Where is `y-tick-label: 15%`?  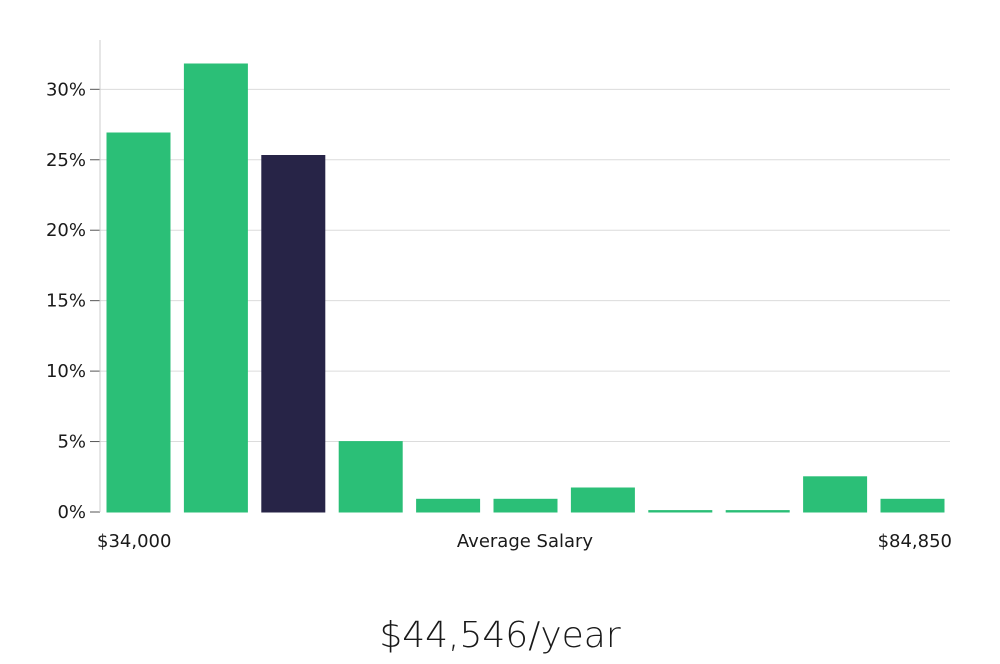 y-tick-label: 15% is located at coordinates (66, 301).